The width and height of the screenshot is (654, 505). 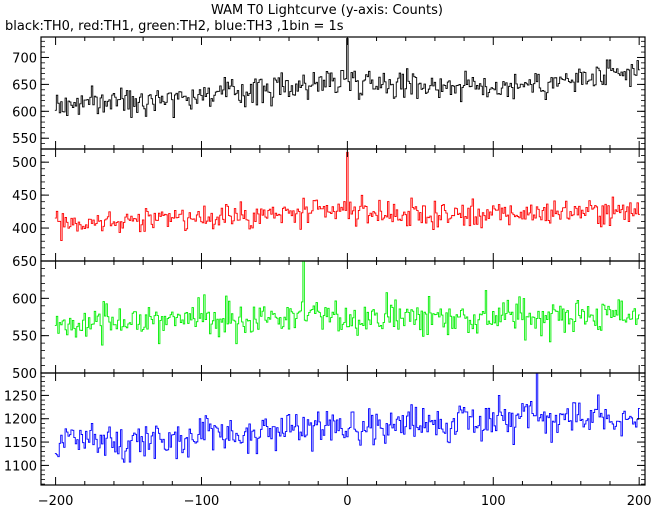 What do you see at coordinates (347, 499) in the screenshot?
I see `x-tick-label: 0` at bounding box center [347, 499].